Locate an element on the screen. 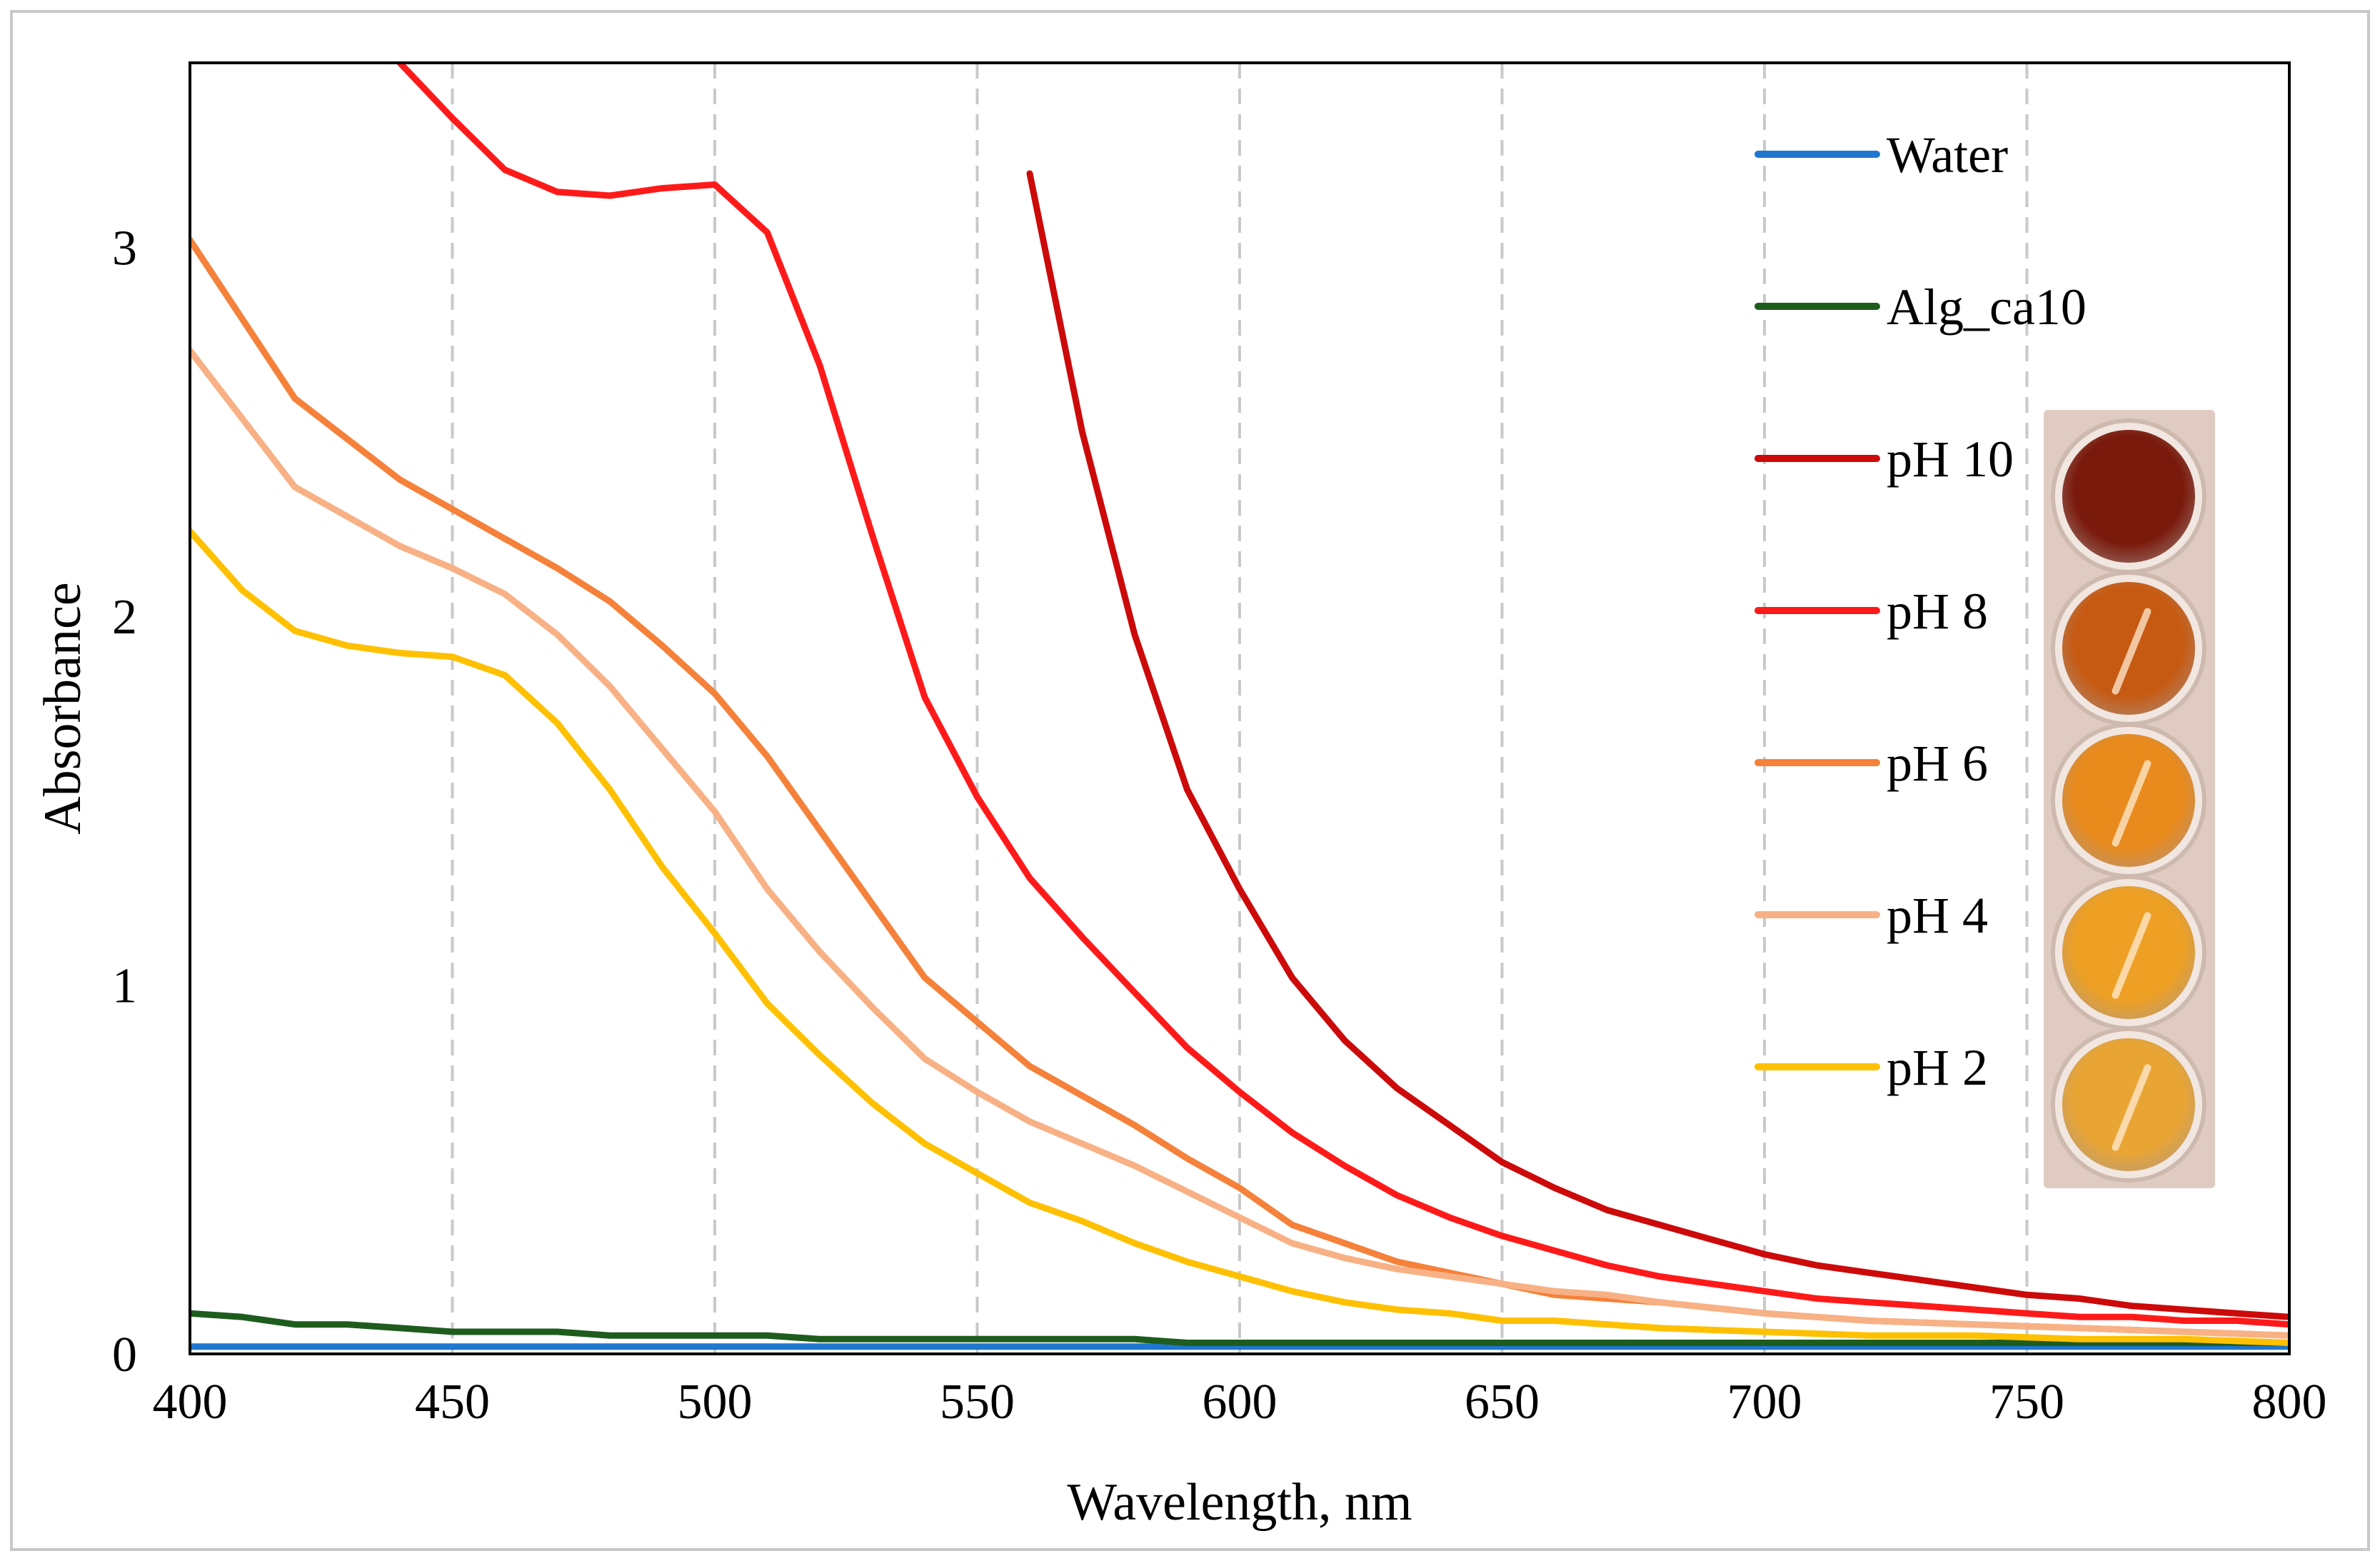 The width and height of the screenshot is (2380, 1561). x-tick-label-550: 550 is located at coordinates (977, 1403).